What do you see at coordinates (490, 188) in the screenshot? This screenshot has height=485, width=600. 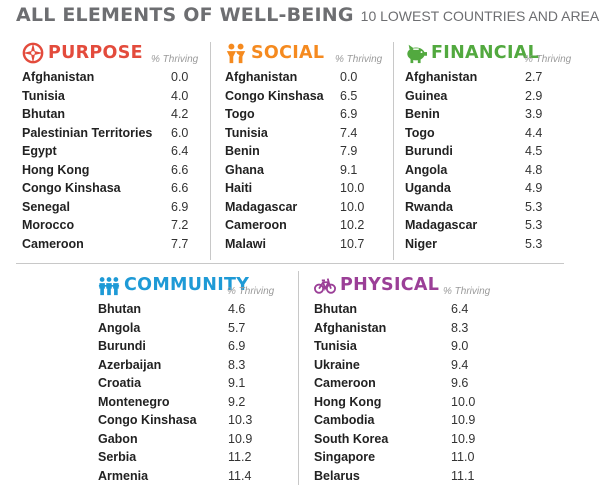 I see `table-row: Uganda 4.9` at bounding box center [490, 188].